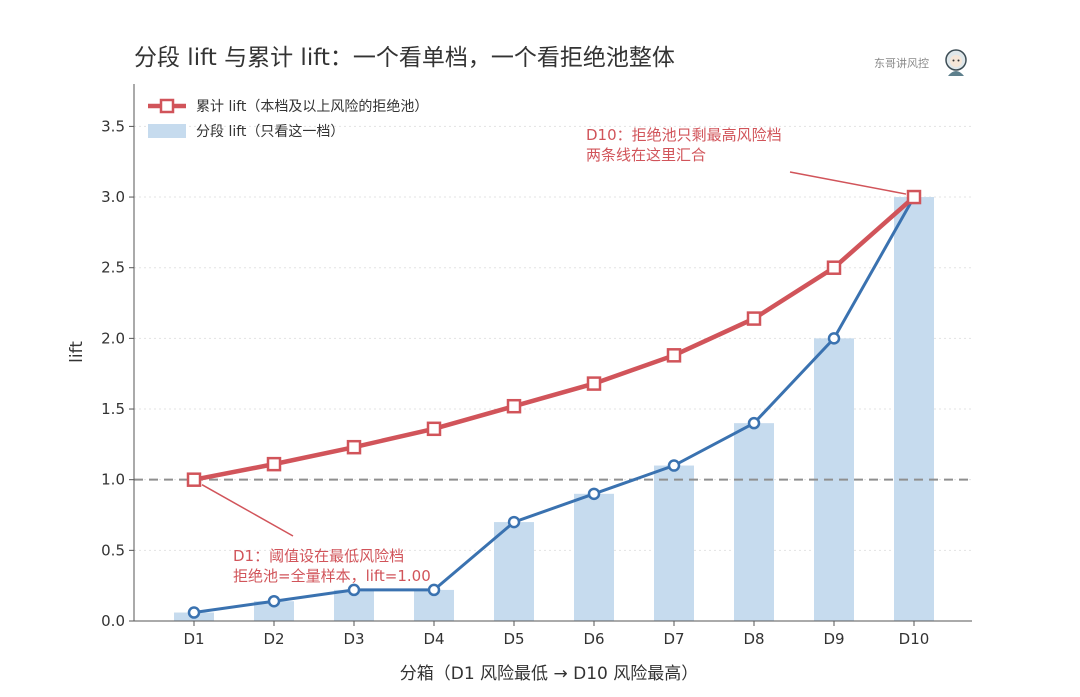 This screenshot has height=697, width=1080. Describe the element at coordinates (113, 126) in the screenshot. I see `y-tick-label: 3.5` at that location.